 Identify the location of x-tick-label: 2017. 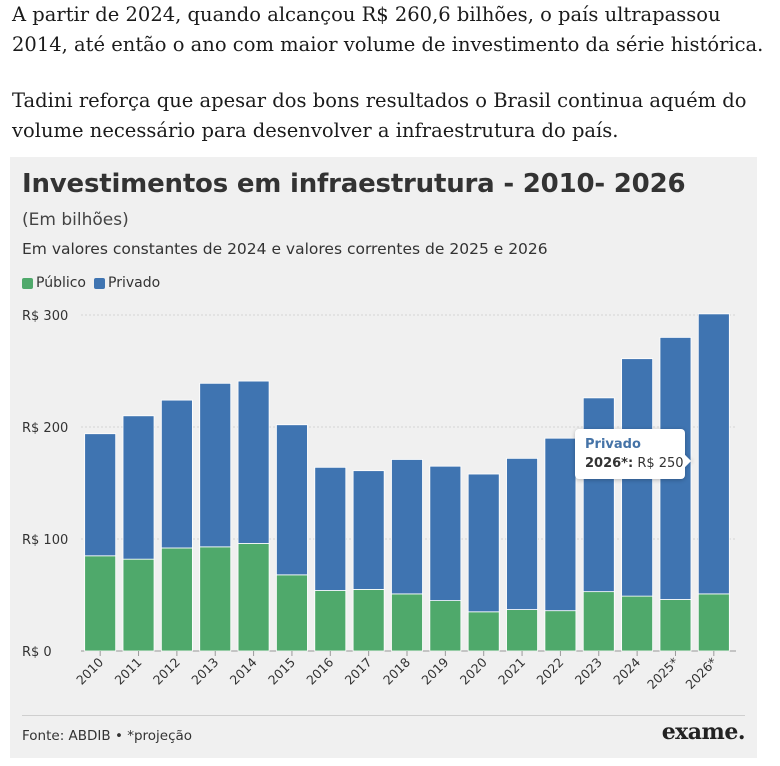
(358, 671).